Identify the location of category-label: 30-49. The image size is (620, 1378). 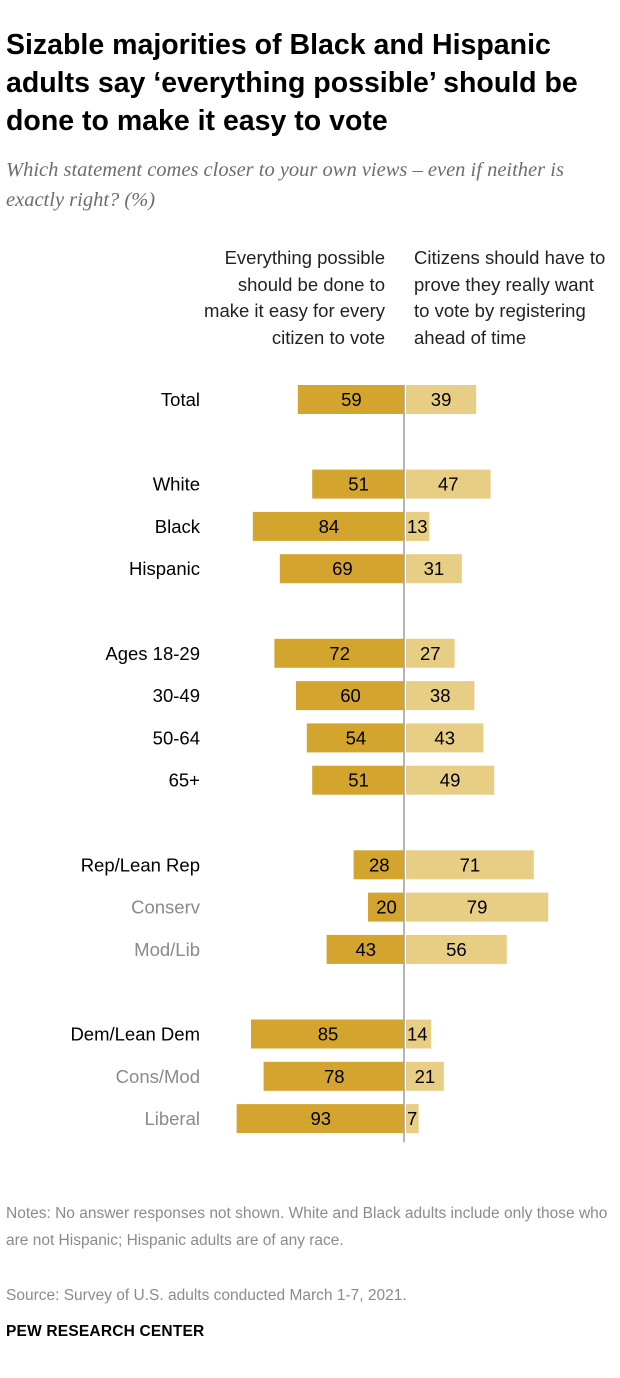
(176, 695).